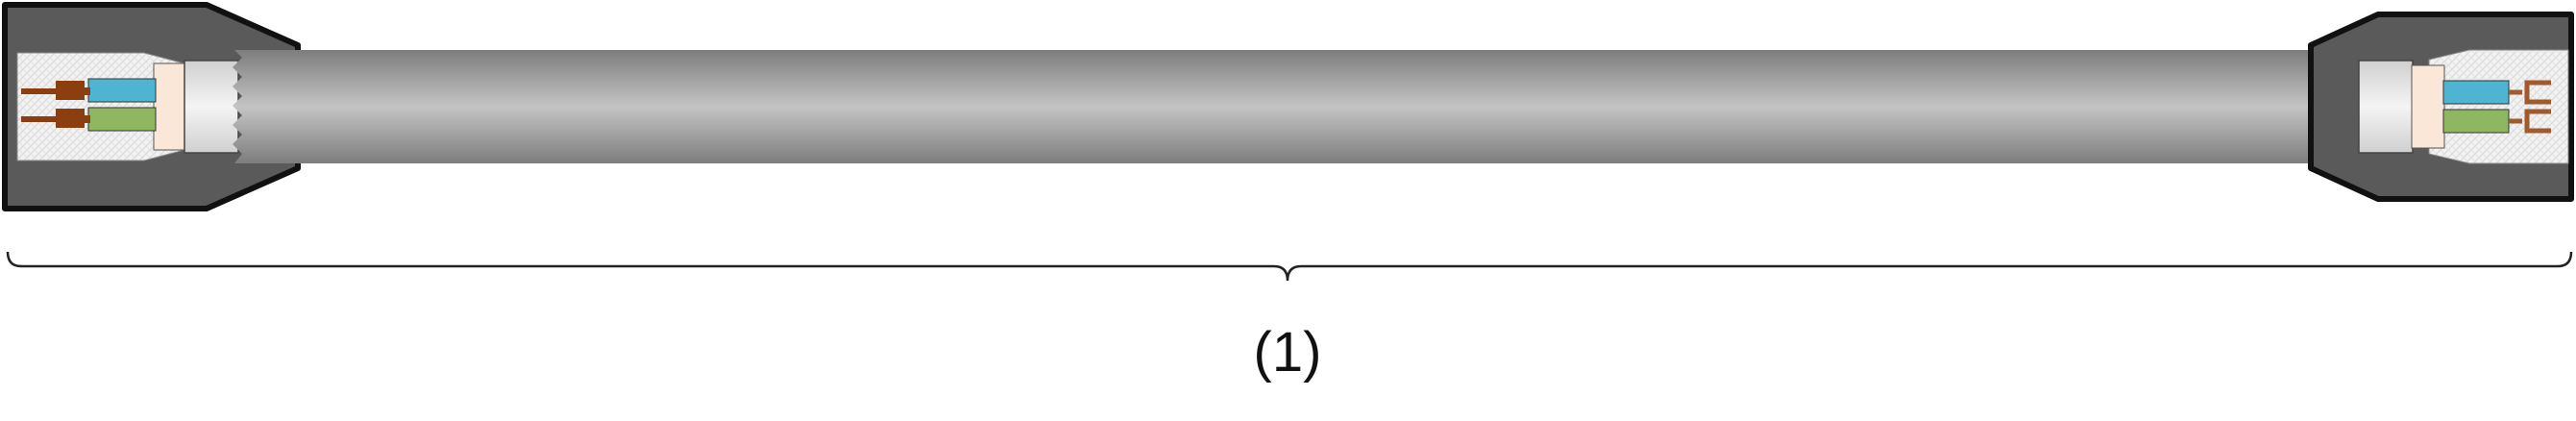 Image resolution: width=2576 pixels, height=421 pixels. I want to click on right-connector, so click(2441, 106).